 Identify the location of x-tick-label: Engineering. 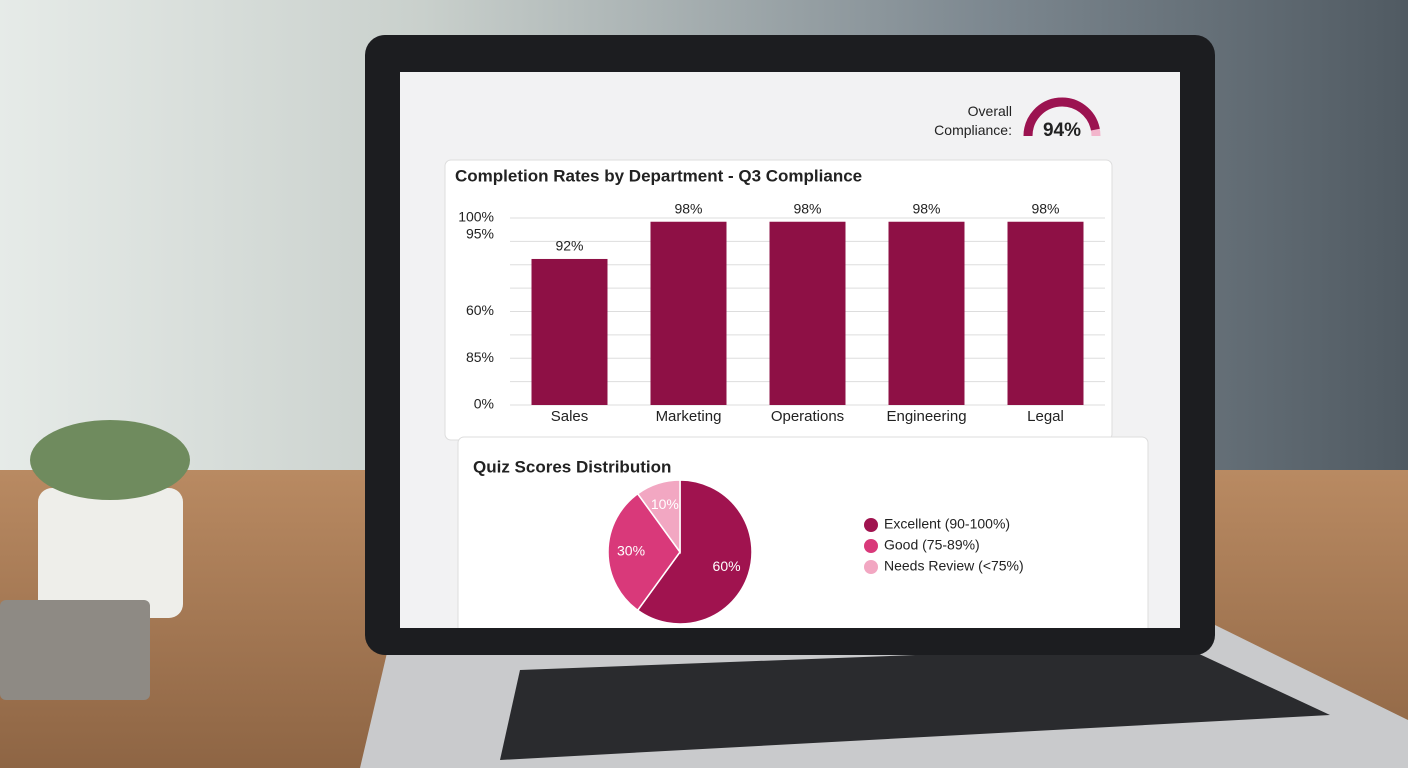
(926, 416).